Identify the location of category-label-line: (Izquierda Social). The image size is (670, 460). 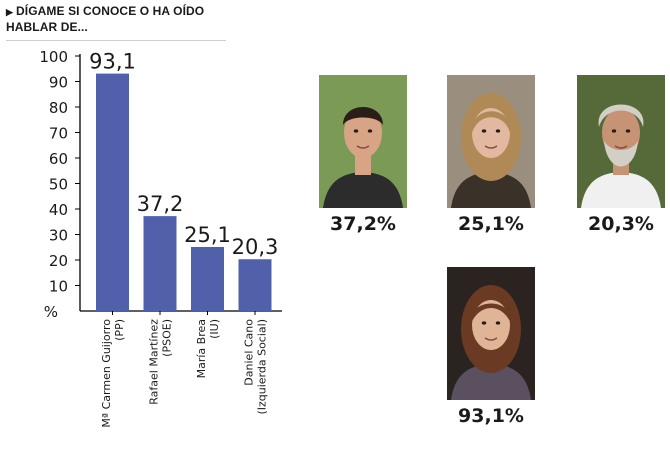
(262, 367).